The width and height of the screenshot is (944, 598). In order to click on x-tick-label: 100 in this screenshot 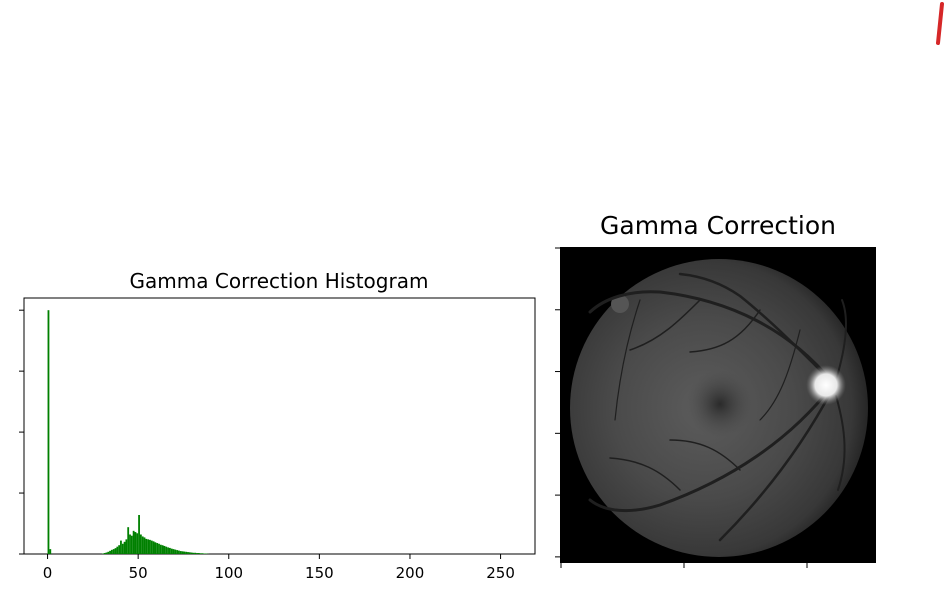, I will do `click(228, 573)`.